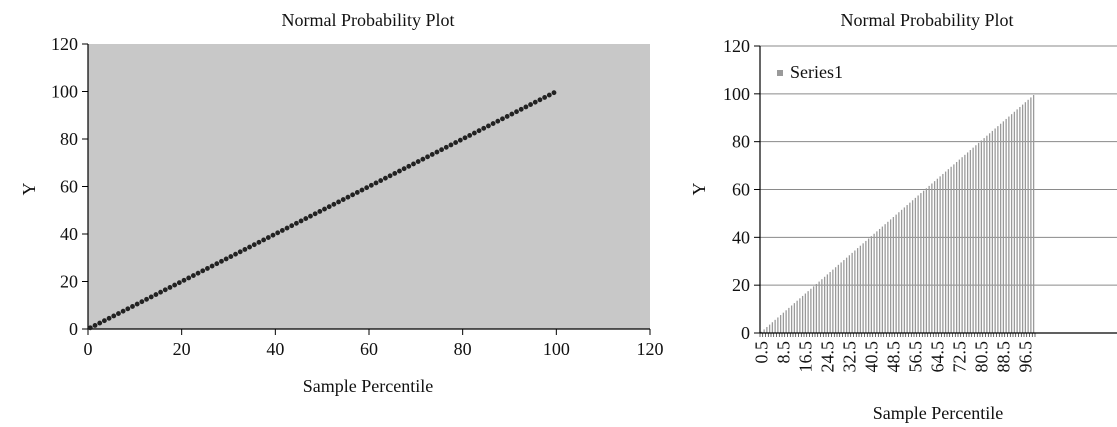 The width and height of the screenshot is (1117, 427). What do you see at coordinates (741, 237) in the screenshot?
I see `y-tick-label: 40` at bounding box center [741, 237].